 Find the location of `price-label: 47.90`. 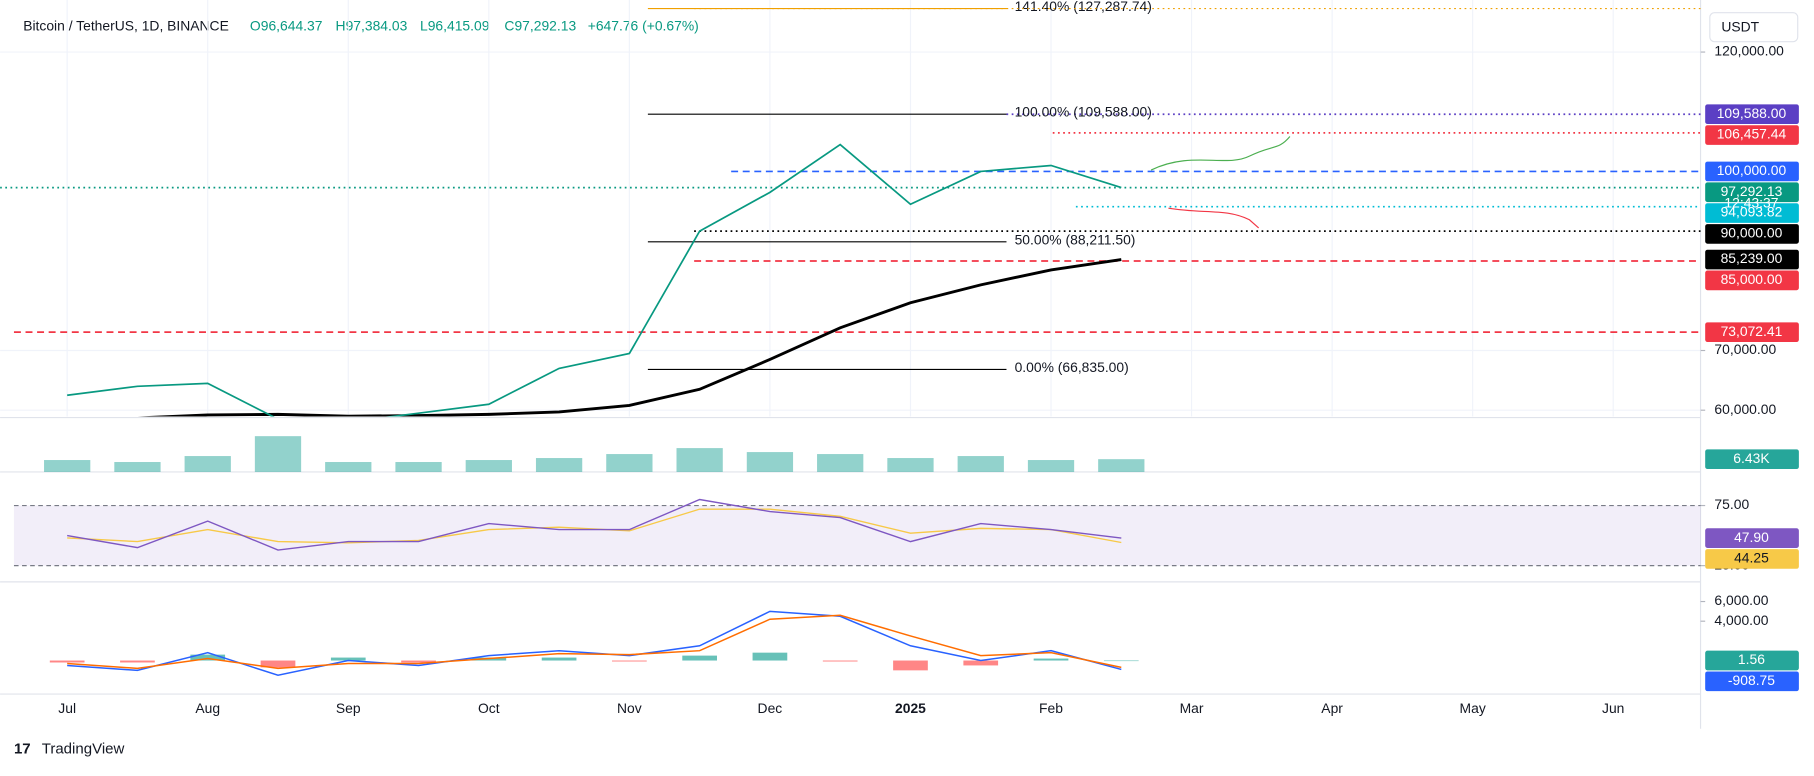

price-label: 47.90 is located at coordinates (1751, 537).